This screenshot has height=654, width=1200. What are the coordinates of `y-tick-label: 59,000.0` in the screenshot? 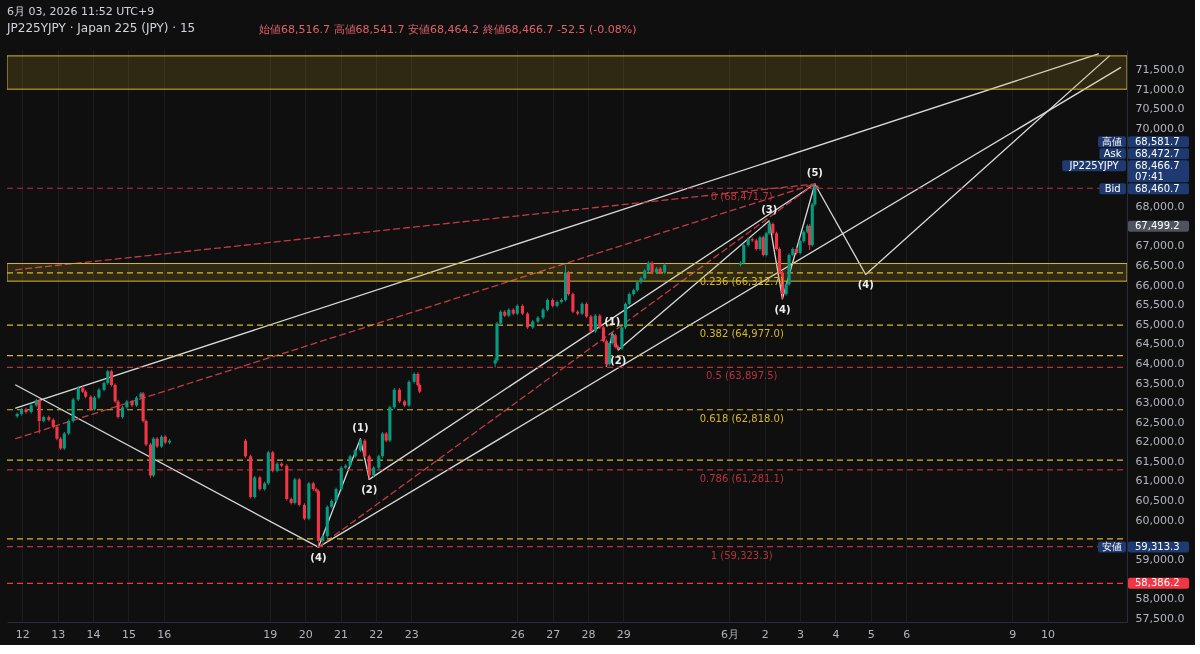 It's located at (1160, 559).